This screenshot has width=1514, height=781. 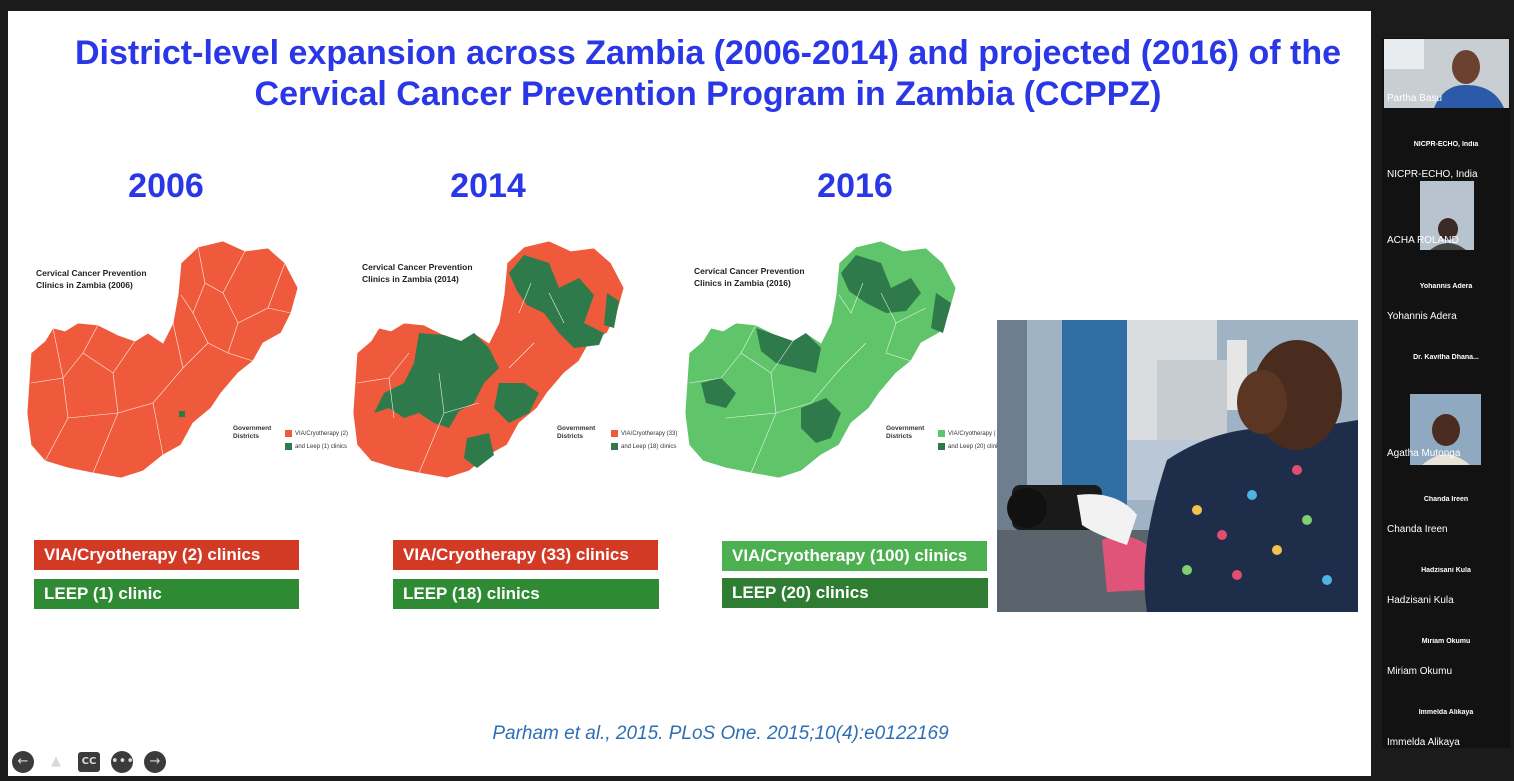 What do you see at coordinates (488, 359) in the screenshot?
I see `zambia-map-2014` at bounding box center [488, 359].